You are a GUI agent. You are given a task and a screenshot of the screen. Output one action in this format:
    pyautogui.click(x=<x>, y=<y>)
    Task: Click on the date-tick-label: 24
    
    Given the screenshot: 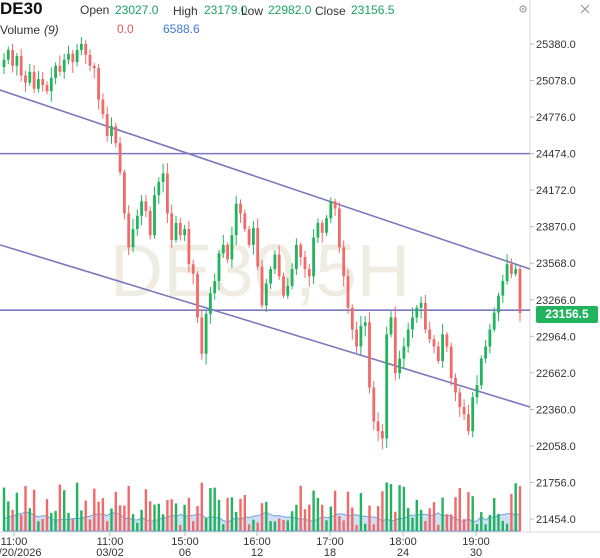 What is the action you would take?
    pyautogui.click(x=403, y=552)
    